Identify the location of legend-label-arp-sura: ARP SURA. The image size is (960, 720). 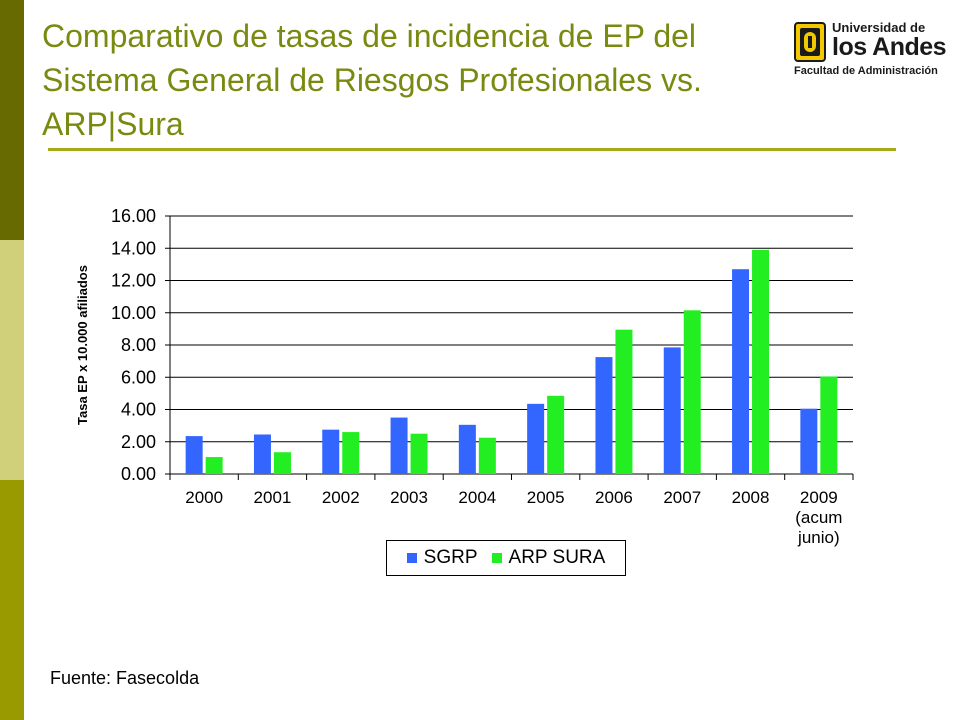
(557, 557).